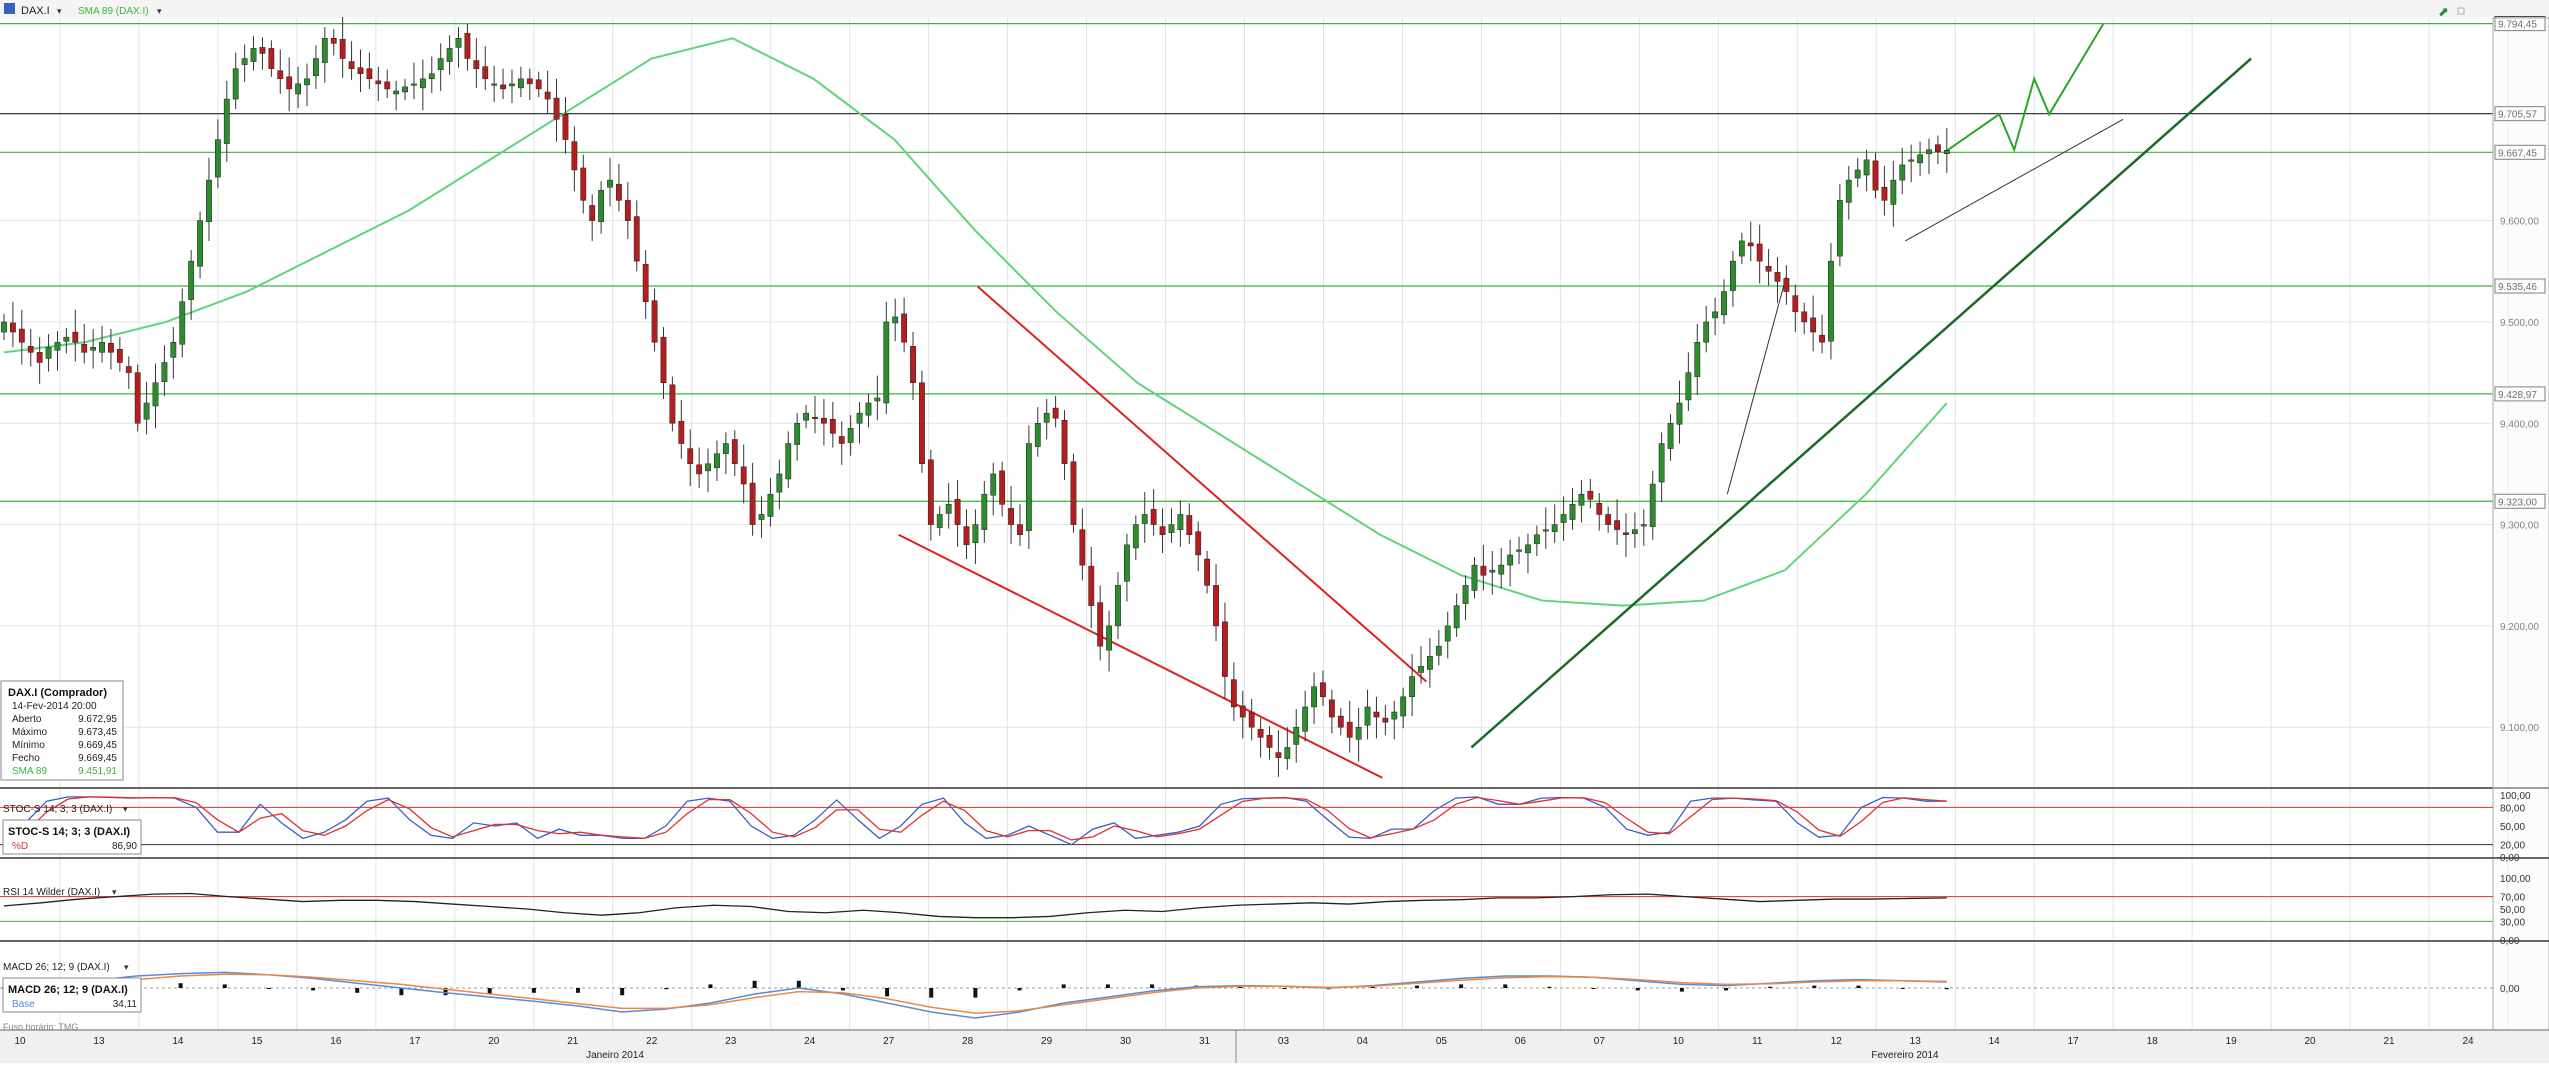  Describe the element at coordinates (59, 11) in the screenshot. I see `instrument-dropdown-icon: ▾` at that location.